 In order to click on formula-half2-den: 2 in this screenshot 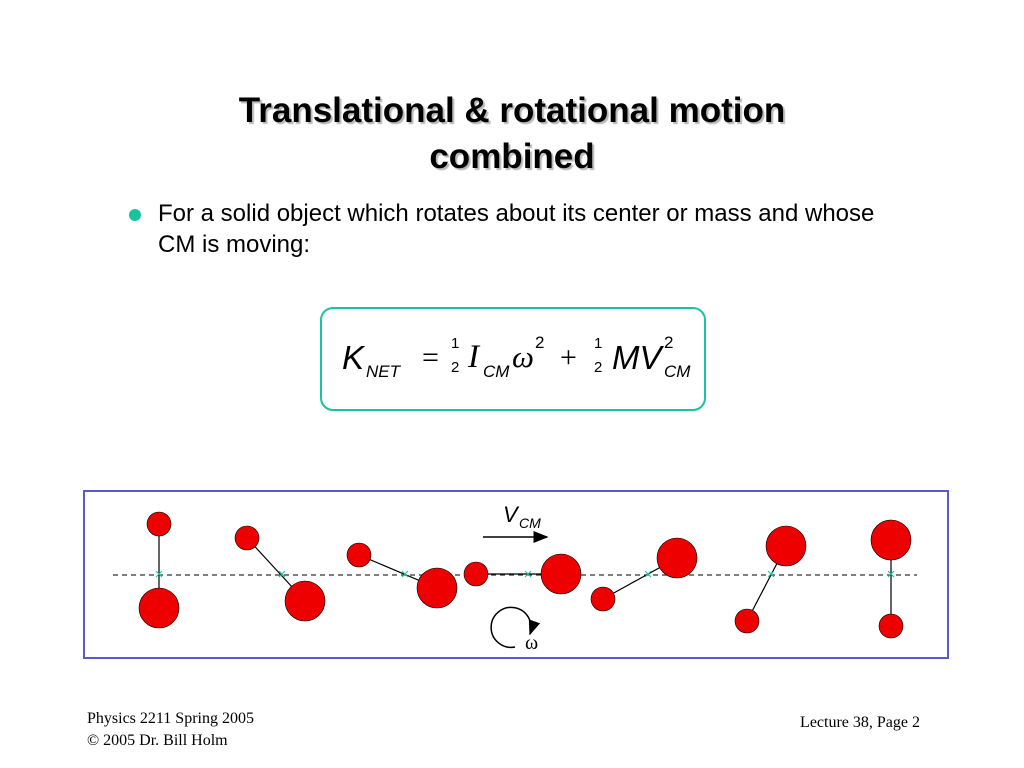, I will do `click(598, 367)`.